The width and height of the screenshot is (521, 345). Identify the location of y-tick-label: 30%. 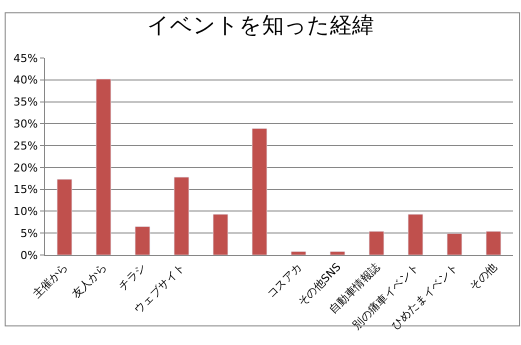
(25, 124).